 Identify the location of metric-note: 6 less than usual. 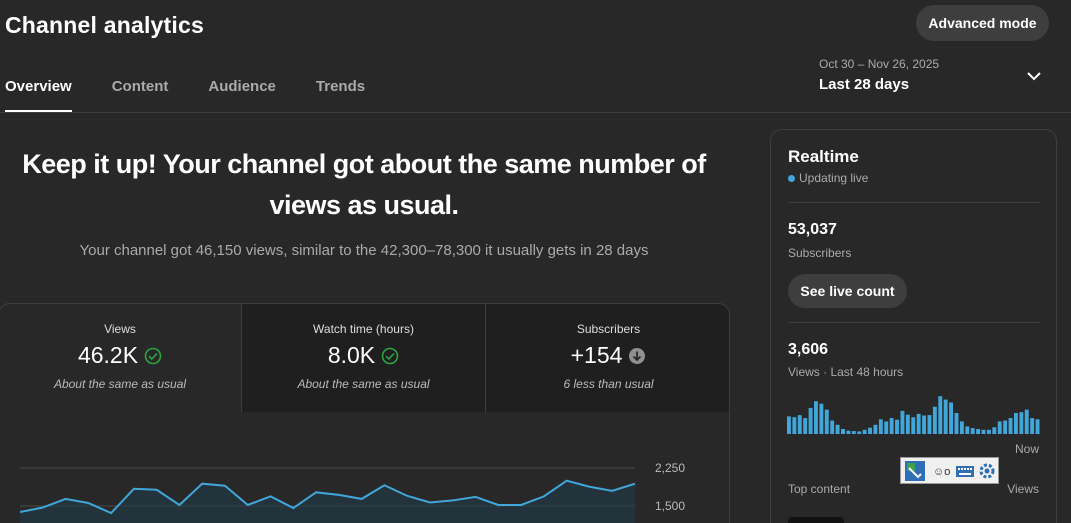
(608, 384).